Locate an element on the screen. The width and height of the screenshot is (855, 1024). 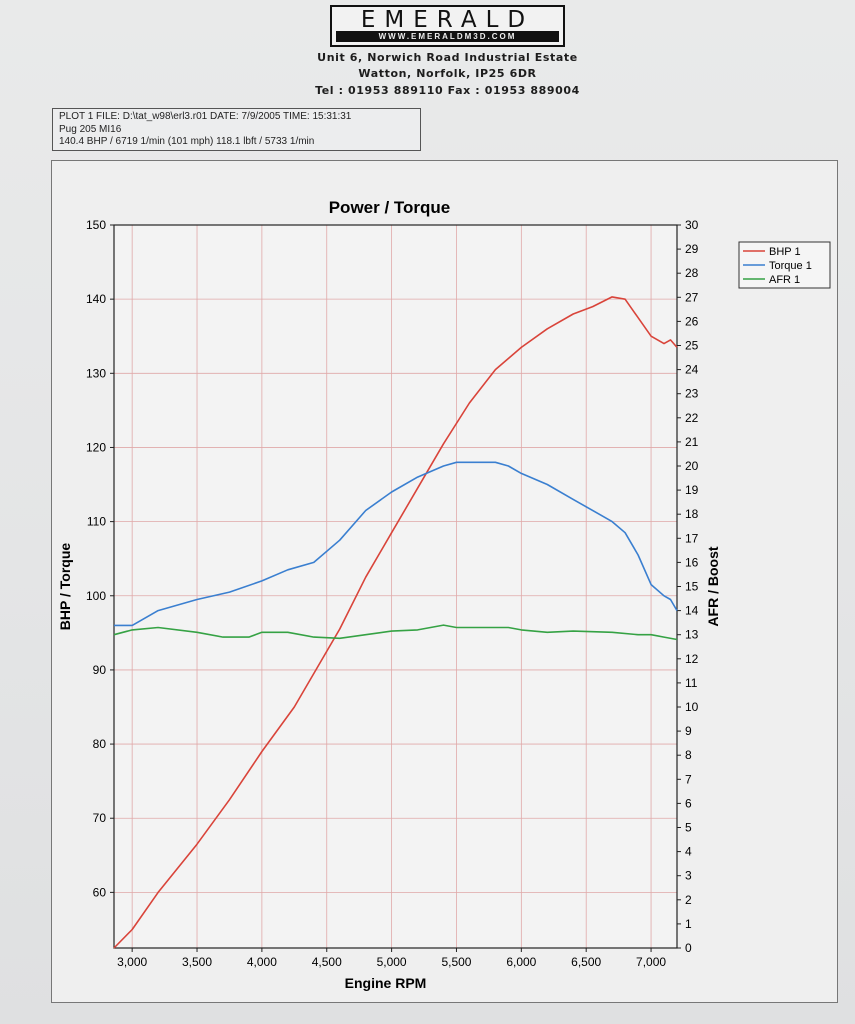
y-tick-label: 140 is located at coordinates (96, 299).